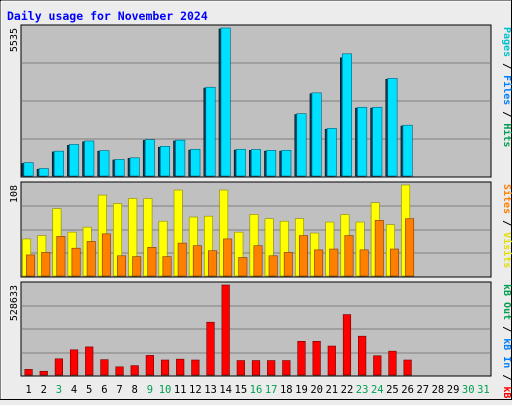  I want to click on x-tick-label: 1, so click(28, 390).